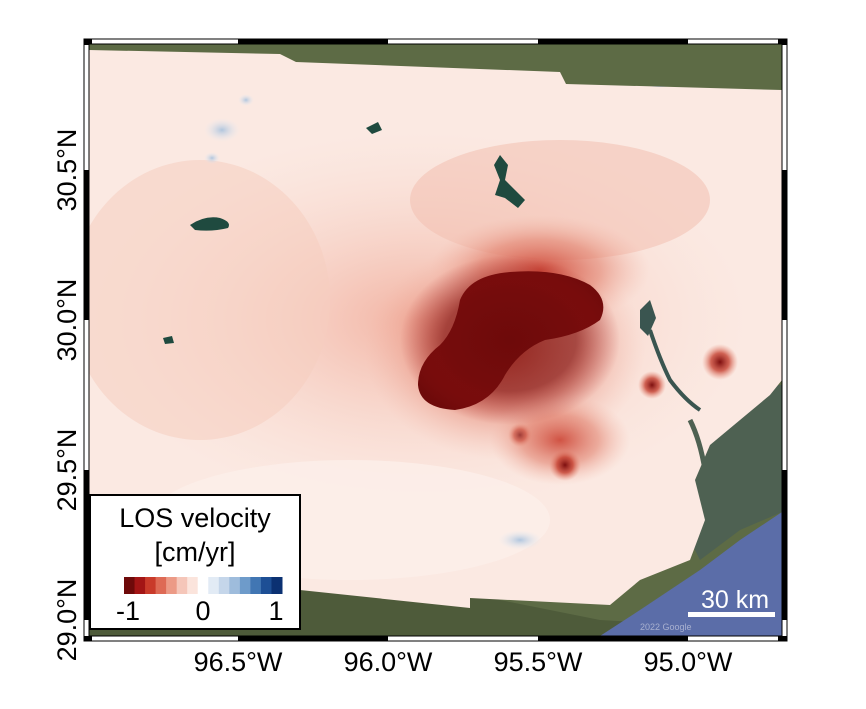 This screenshot has width=866, height=709. Describe the element at coordinates (202, 611) in the screenshot. I see `legend-mid-label: 0` at that location.